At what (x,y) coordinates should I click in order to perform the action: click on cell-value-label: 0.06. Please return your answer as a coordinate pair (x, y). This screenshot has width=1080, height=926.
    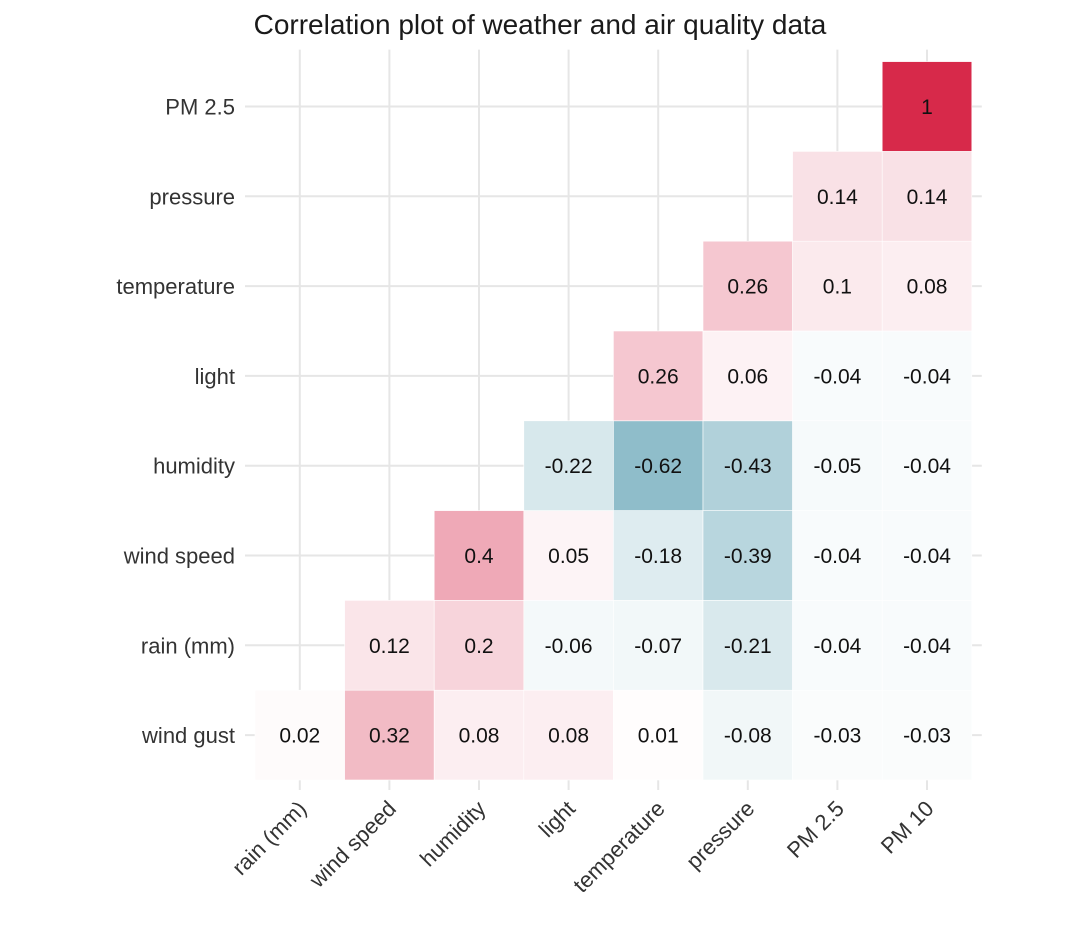
    Looking at the image, I should click on (747, 376).